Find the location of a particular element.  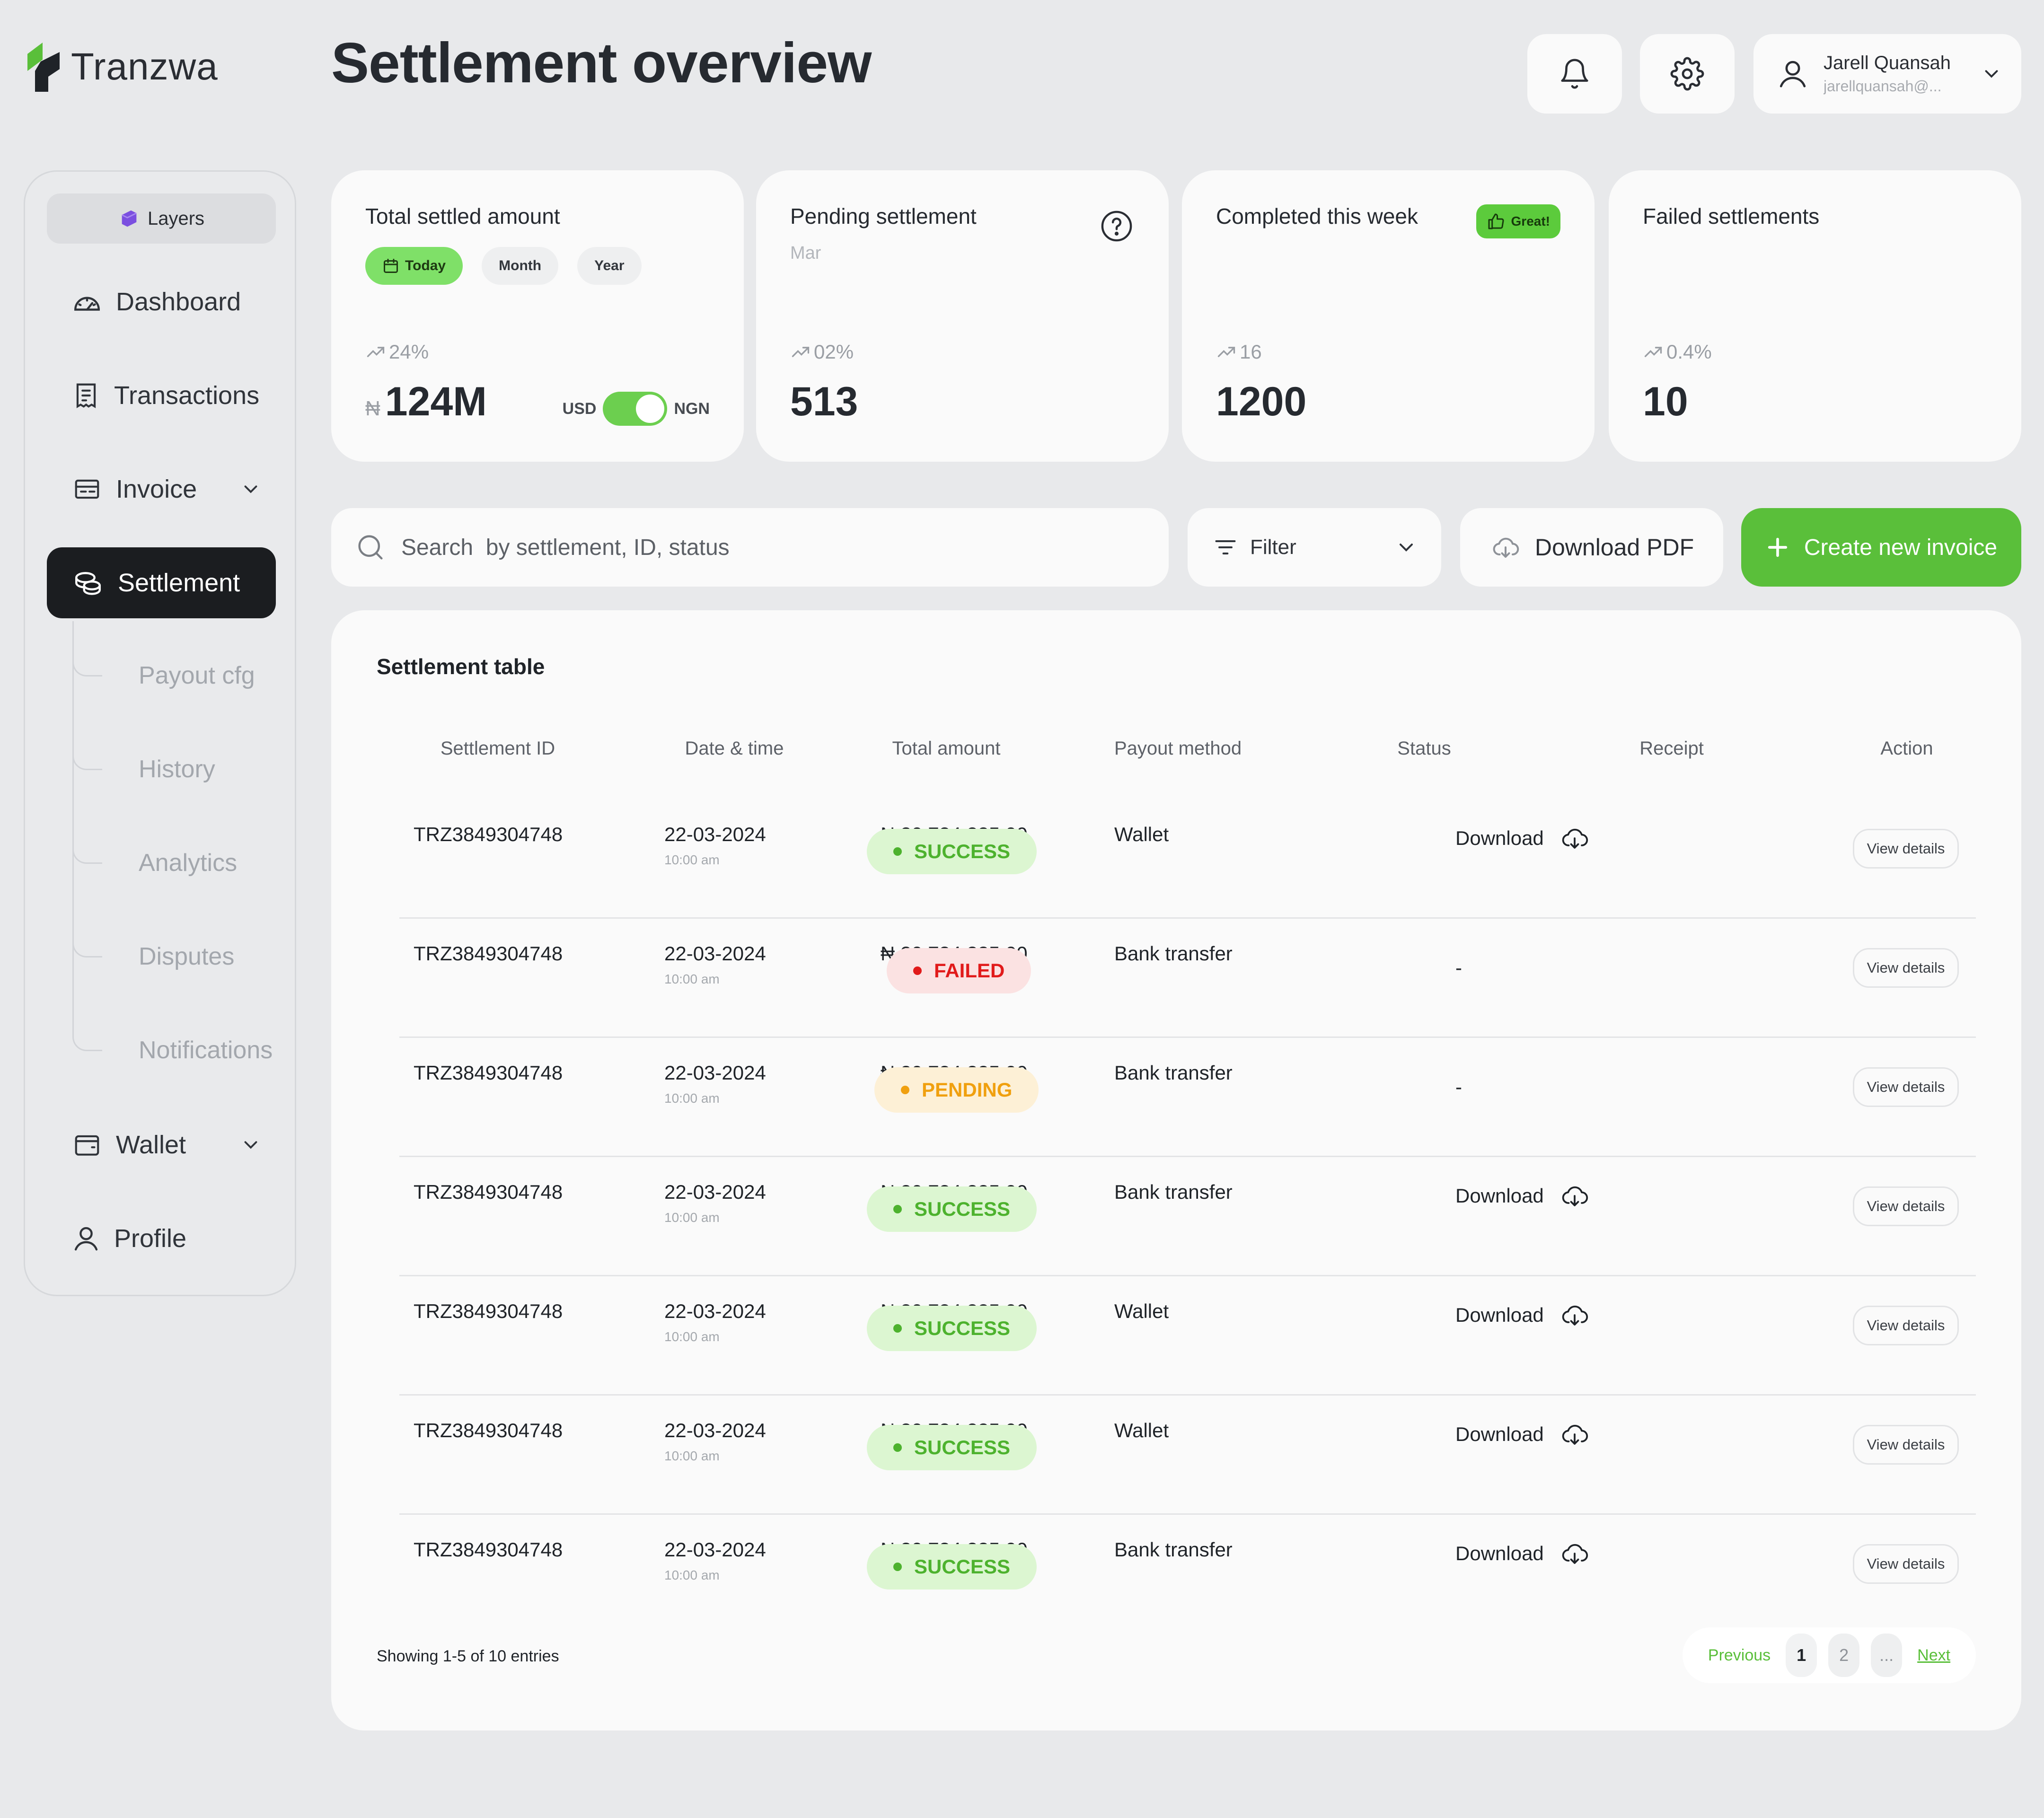

create-invoice-label: Create new invoice is located at coordinates (1901, 547).